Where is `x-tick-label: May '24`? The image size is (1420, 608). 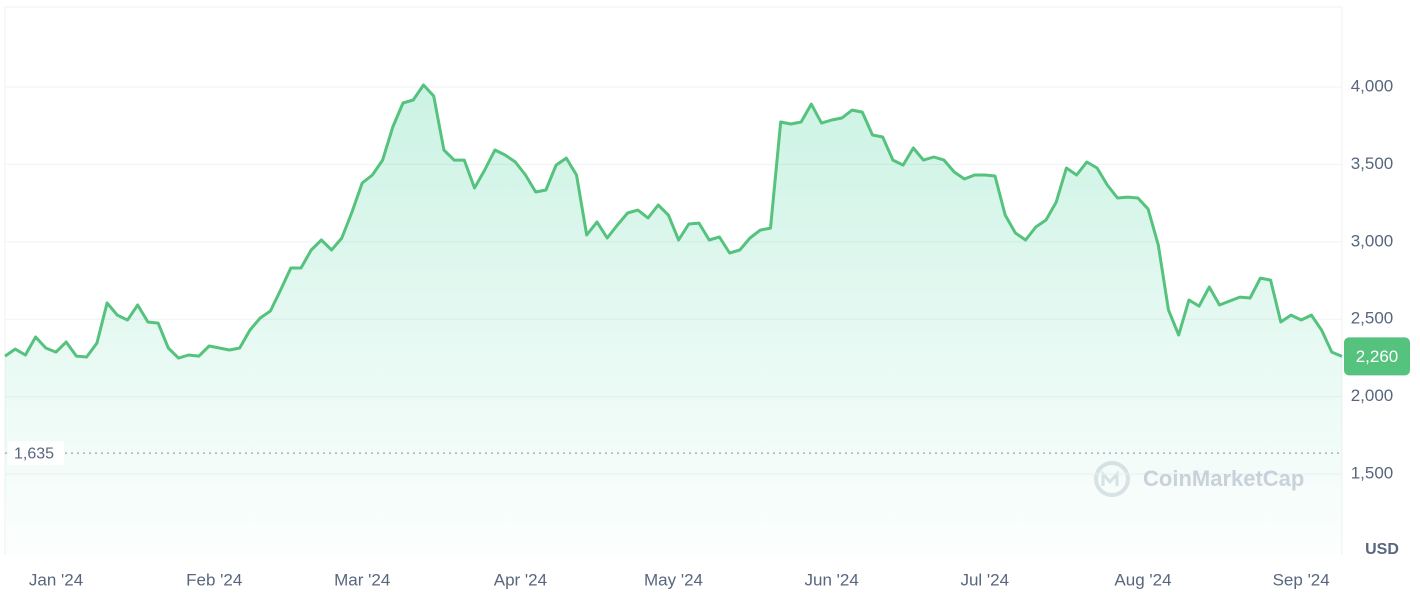
x-tick-label: May '24 is located at coordinates (673, 579).